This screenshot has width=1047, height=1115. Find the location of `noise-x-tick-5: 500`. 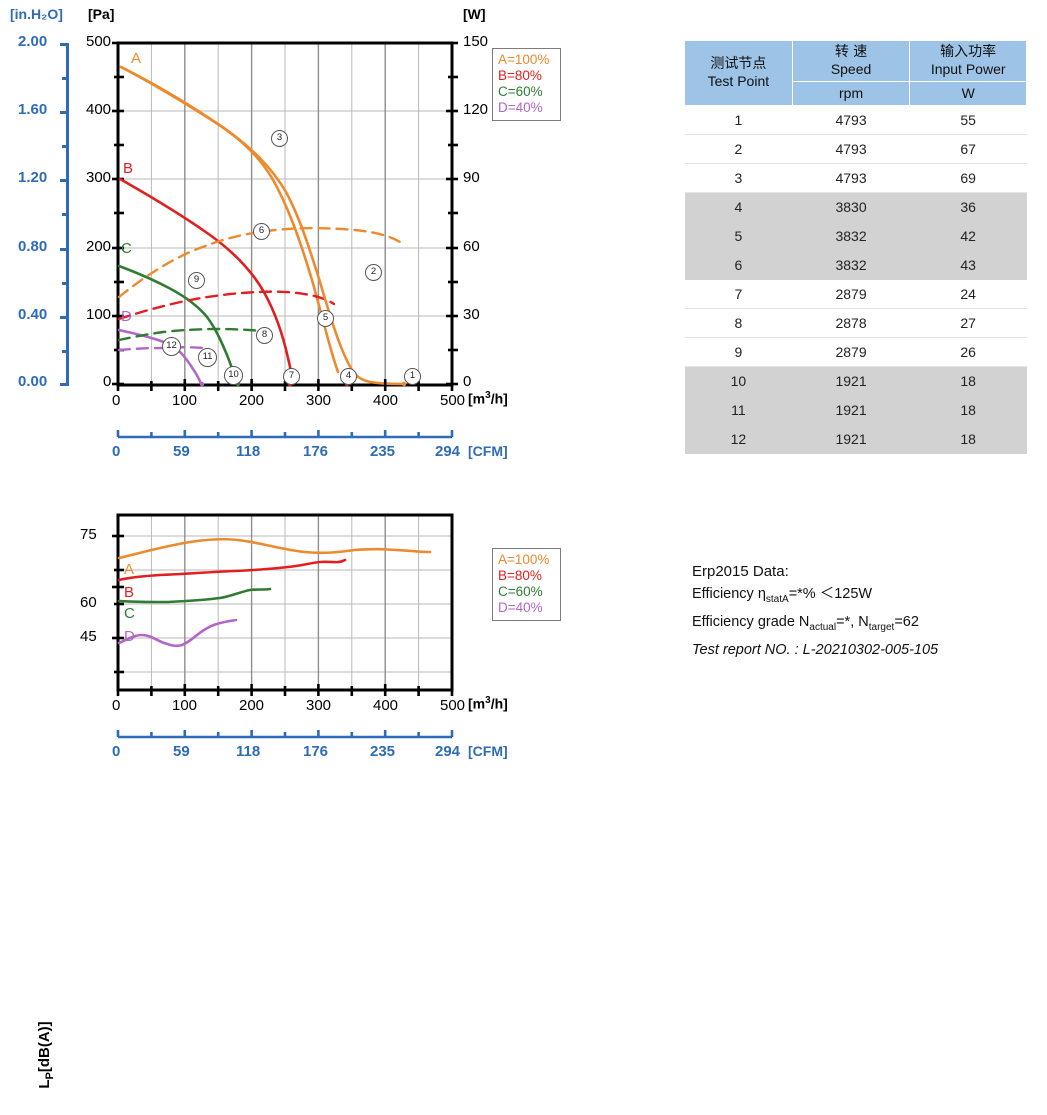

noise-x-tick-5: 500 is located at coordinates (453, 705).